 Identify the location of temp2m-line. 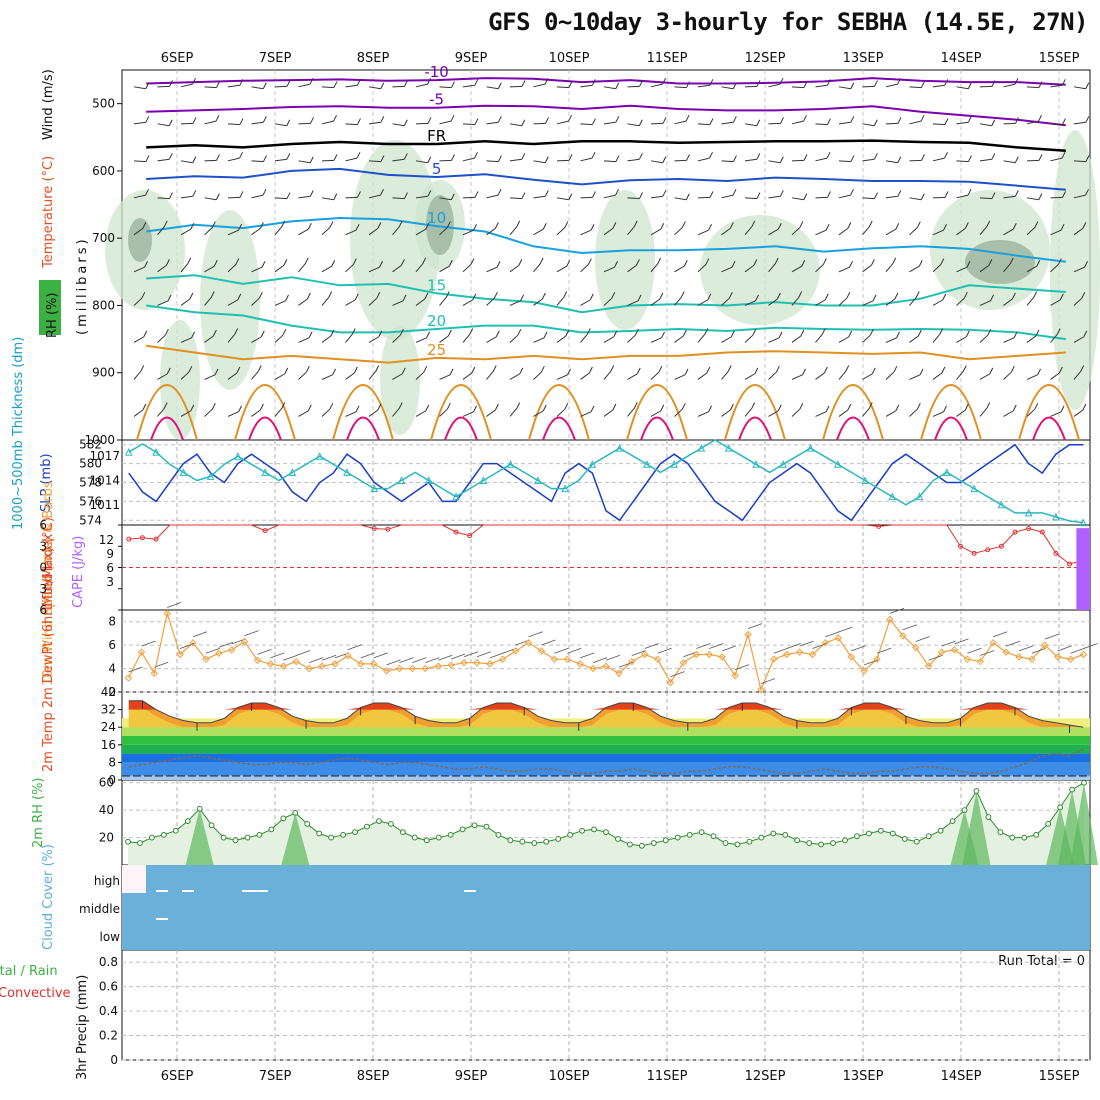
(606, 714).